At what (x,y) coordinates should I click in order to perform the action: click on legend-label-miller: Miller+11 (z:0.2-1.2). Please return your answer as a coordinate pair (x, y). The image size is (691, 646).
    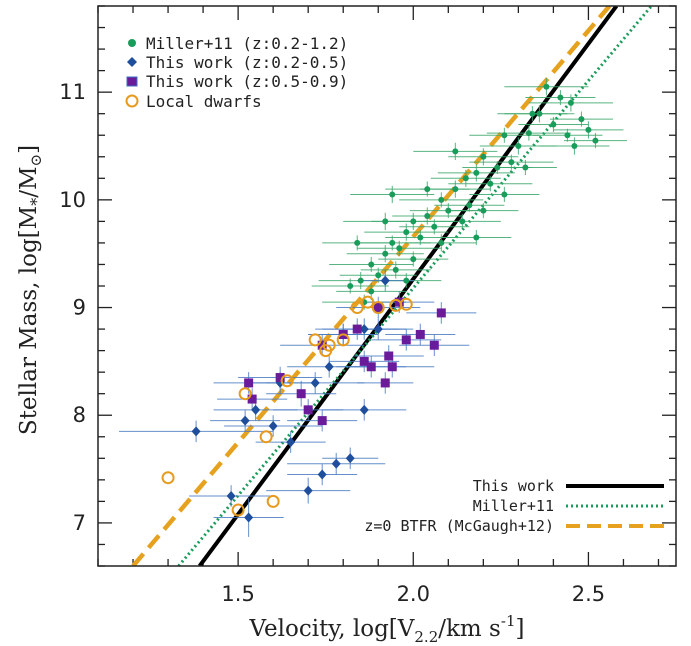
    Looking at the image, I should click on (247, 43).